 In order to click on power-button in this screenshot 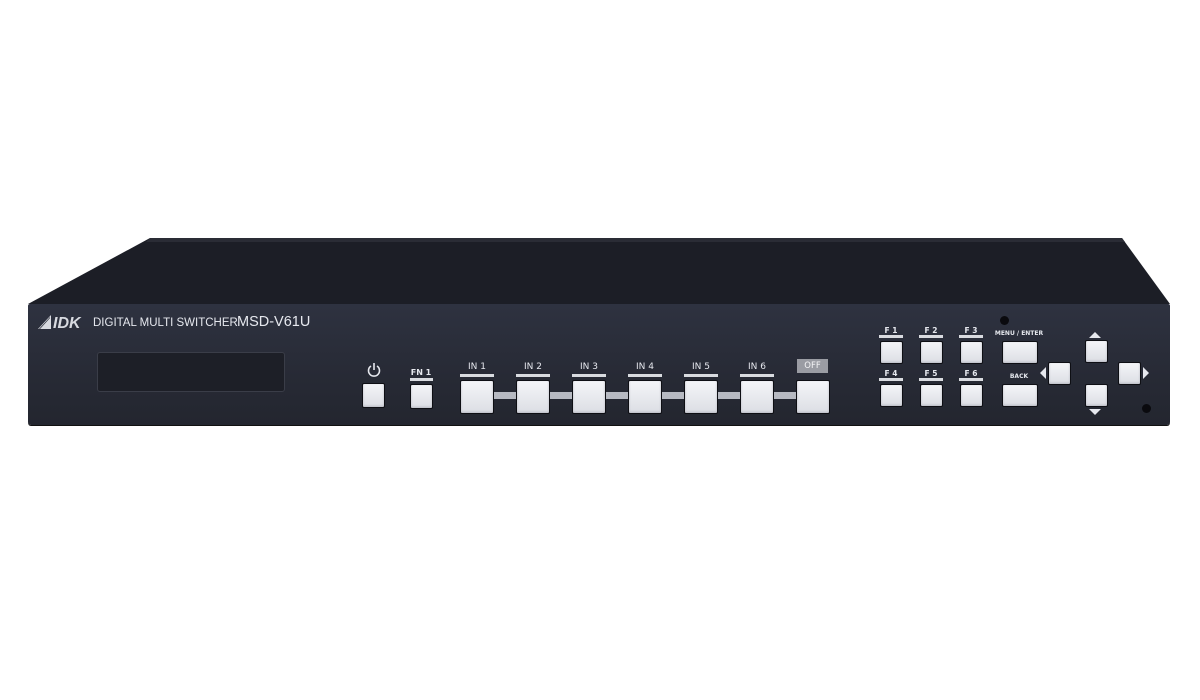, I will do `click(373, 395)`.